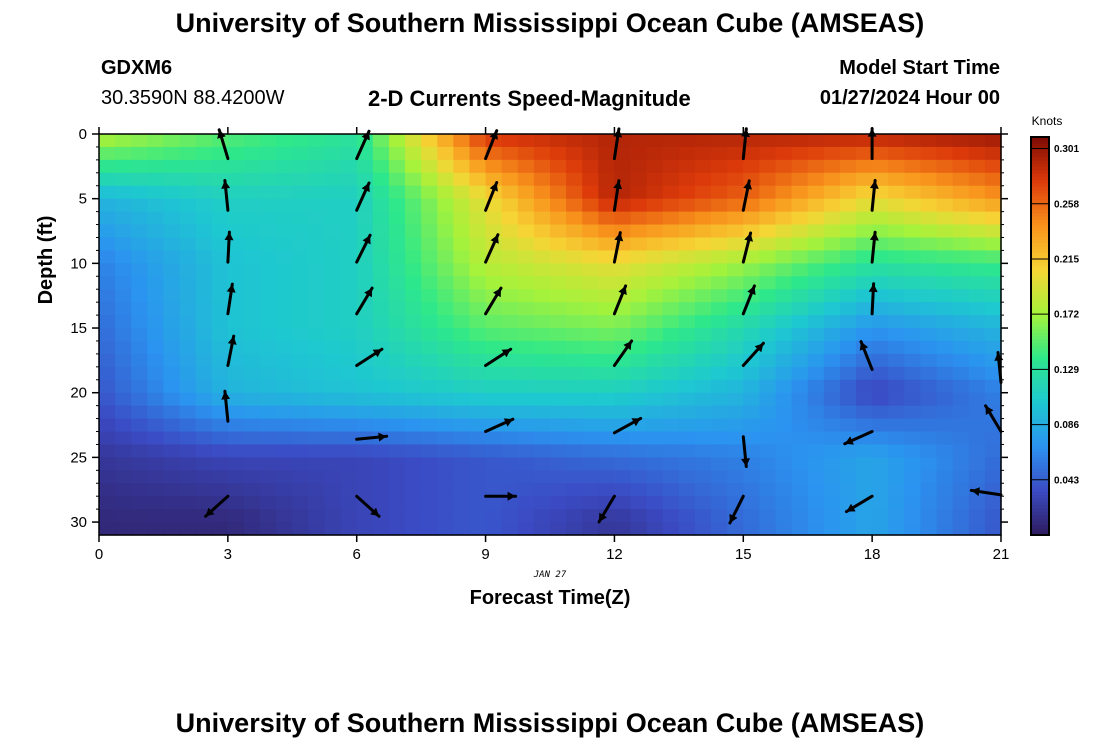 The image size is (1100, 750). What do you see at coordinates (872, 554) in the screenshot?
I see `x-tick-label: 18` at bounding box center [872, 554].